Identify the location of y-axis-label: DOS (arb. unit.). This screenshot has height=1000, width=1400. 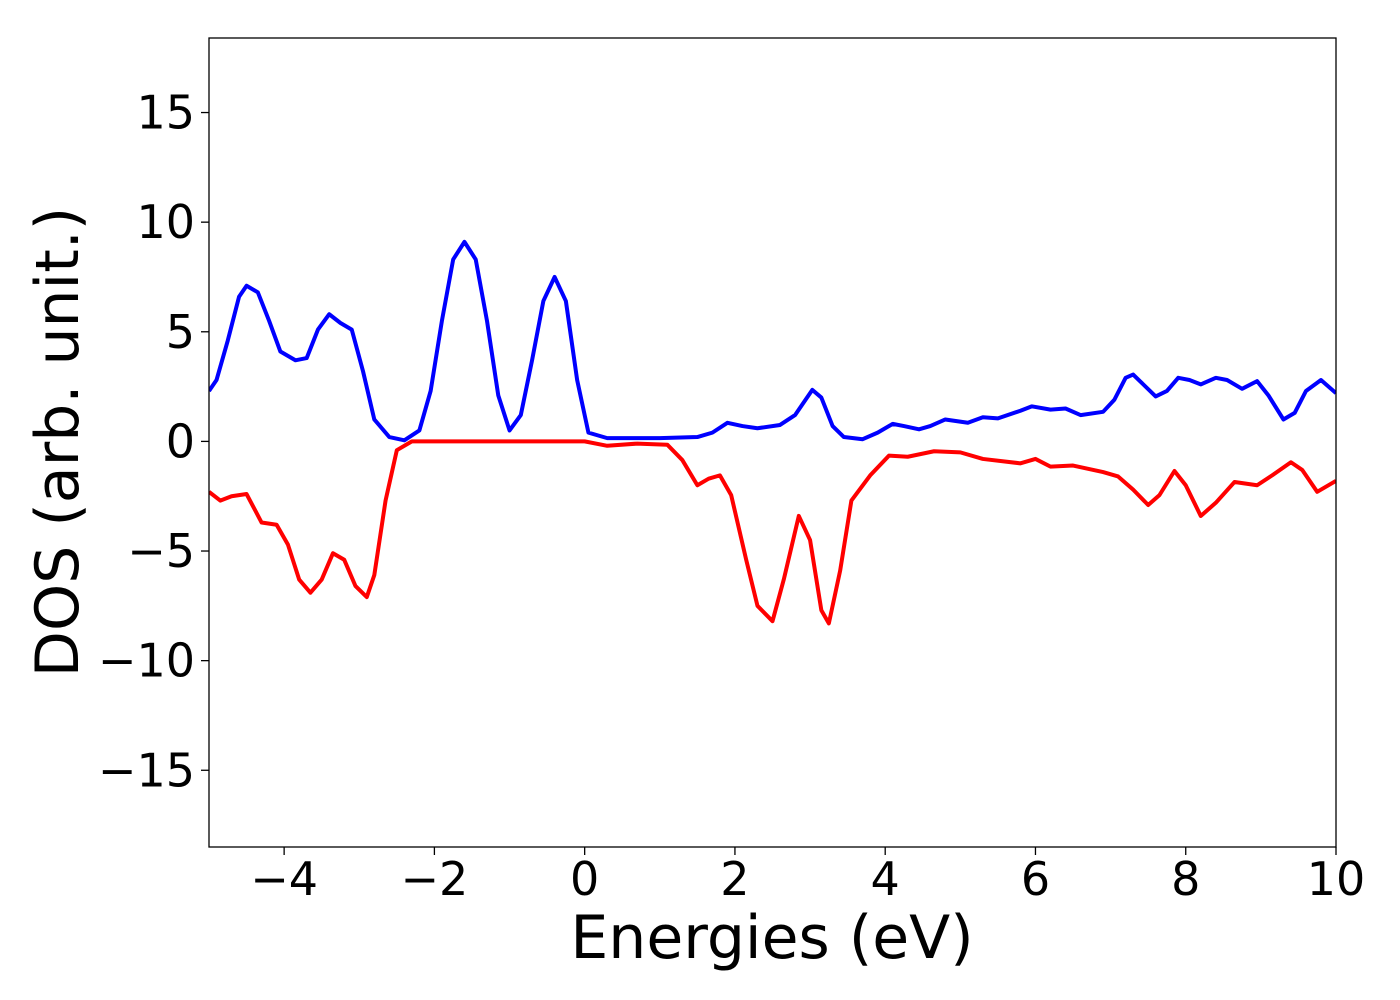
(58, 442).